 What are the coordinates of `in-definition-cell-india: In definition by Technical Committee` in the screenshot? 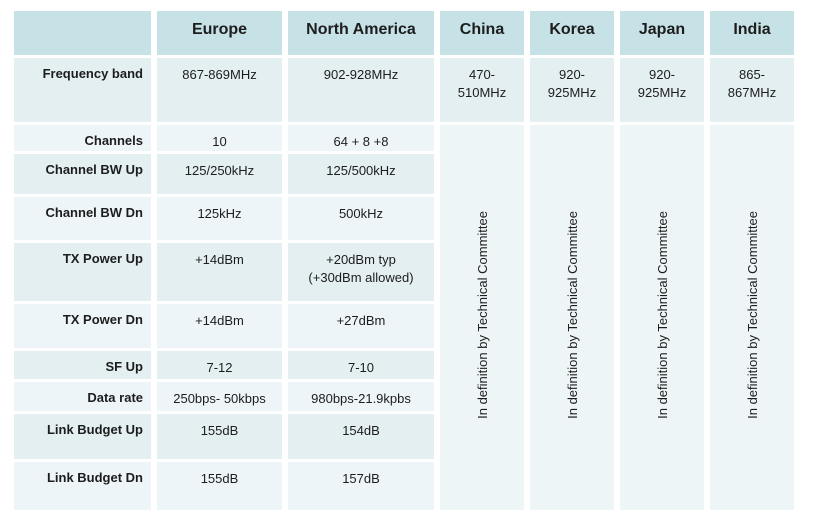 It's located at (752, 317).